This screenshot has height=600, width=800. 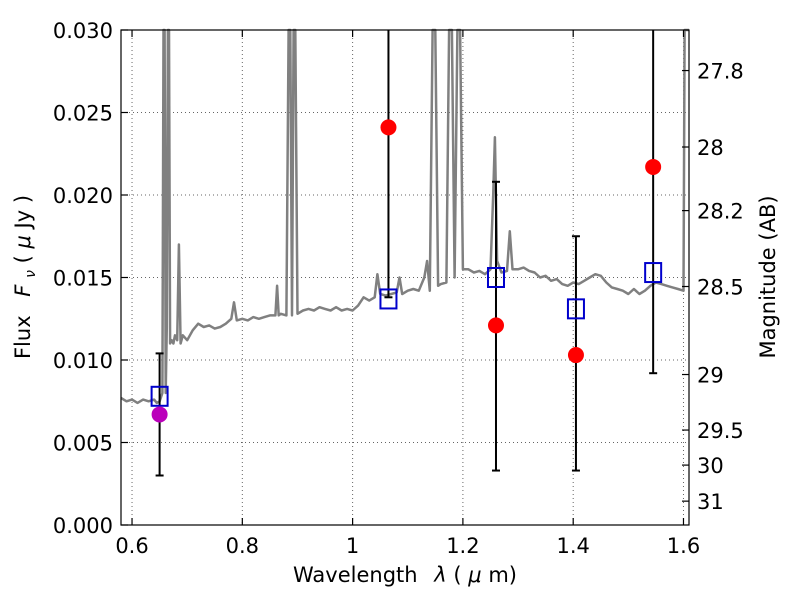 I want to click on y-axis-ticks: 0.000 0.005 0.010 0.015 0.020 0.025 0.030, so click(x=90, y=278).